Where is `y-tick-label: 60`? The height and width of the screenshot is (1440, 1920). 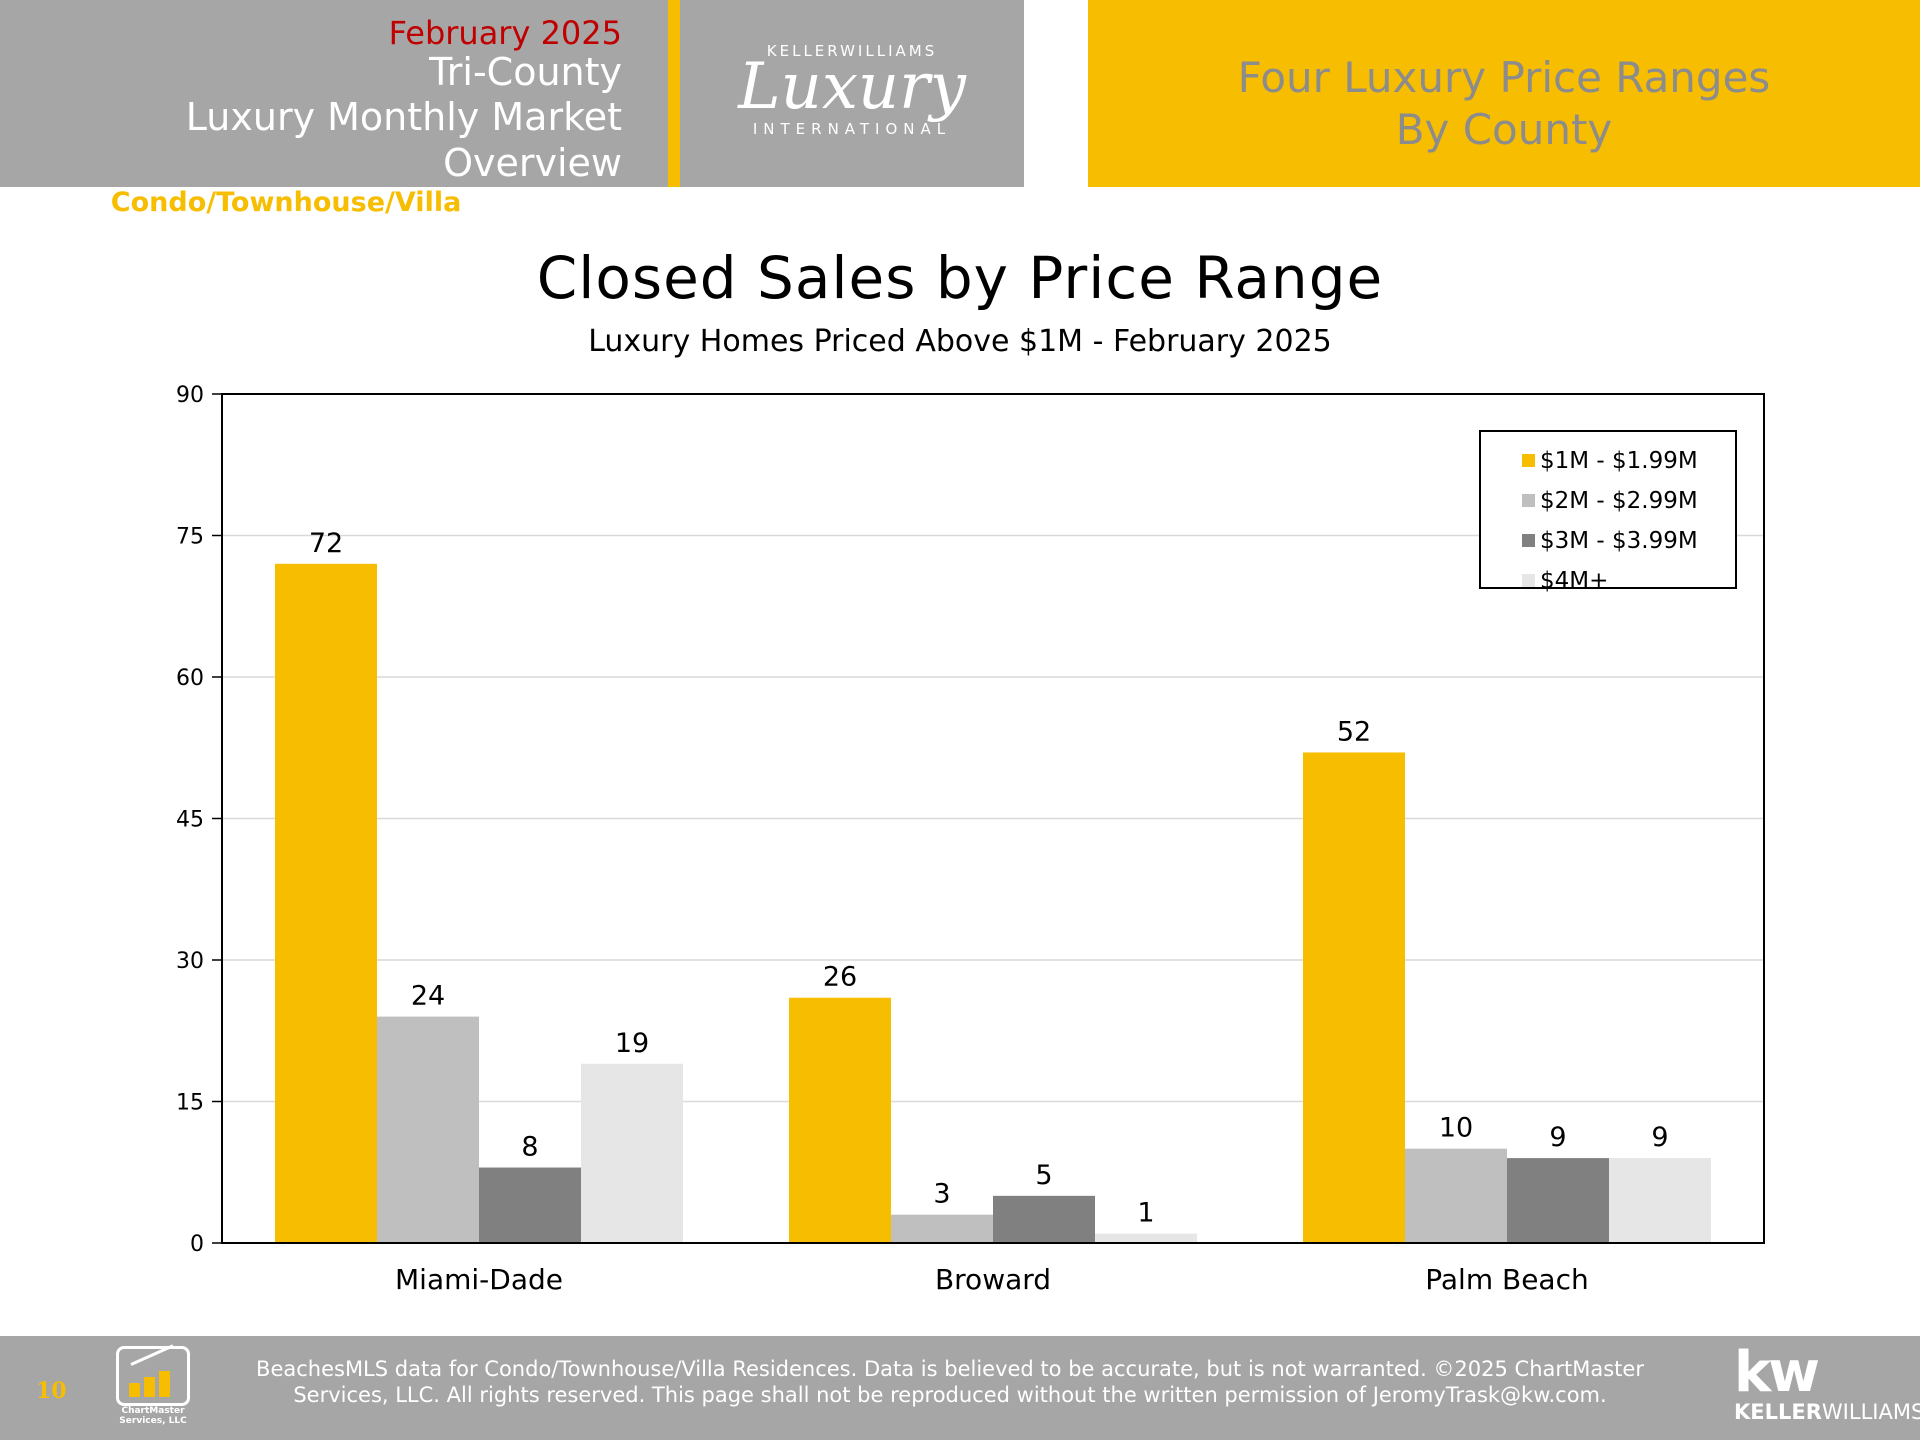 y-tick-label: 60 is located at coordinates (190, 678).